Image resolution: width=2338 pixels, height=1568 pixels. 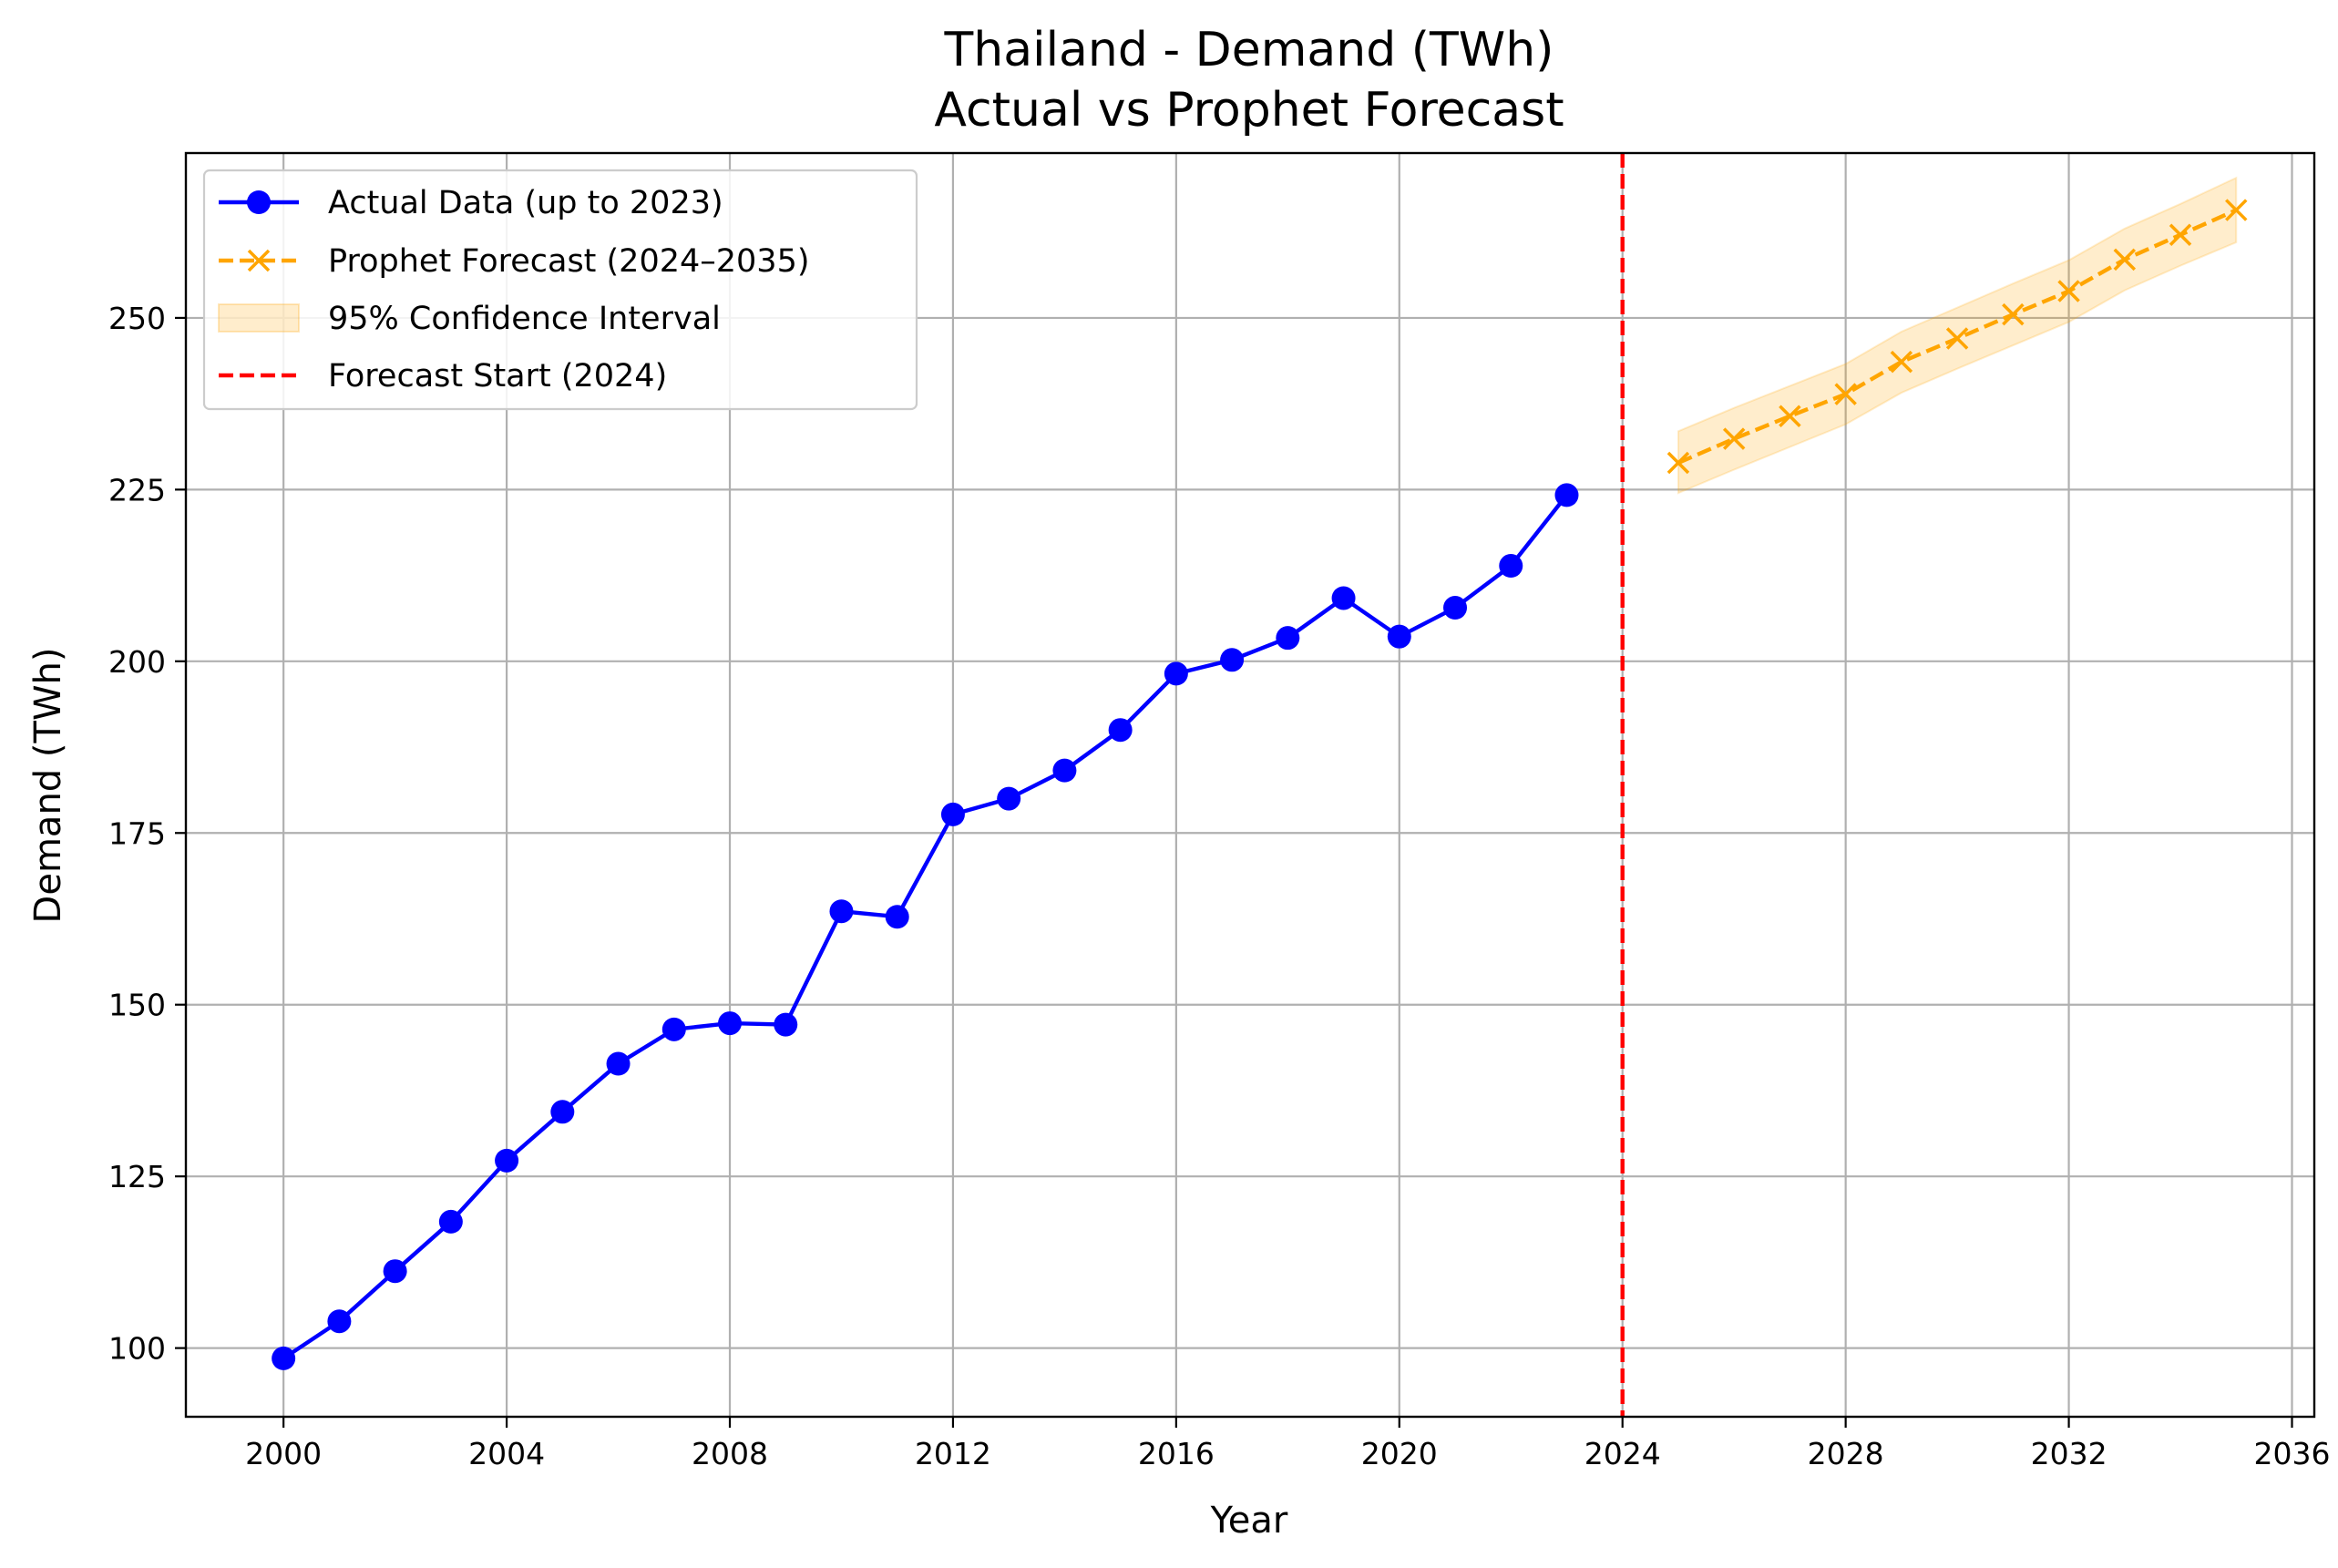 I want to click on legend-label: 95% Confidence Interval, so click(x=524, y=319).